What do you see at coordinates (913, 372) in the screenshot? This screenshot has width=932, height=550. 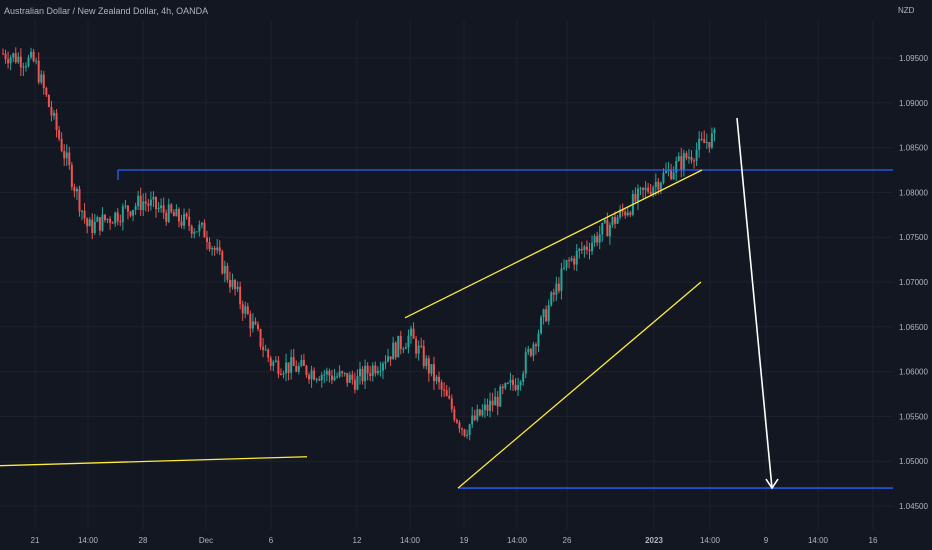 I see `y-tick-label: 1.06000` at bounding box center [913, 372].